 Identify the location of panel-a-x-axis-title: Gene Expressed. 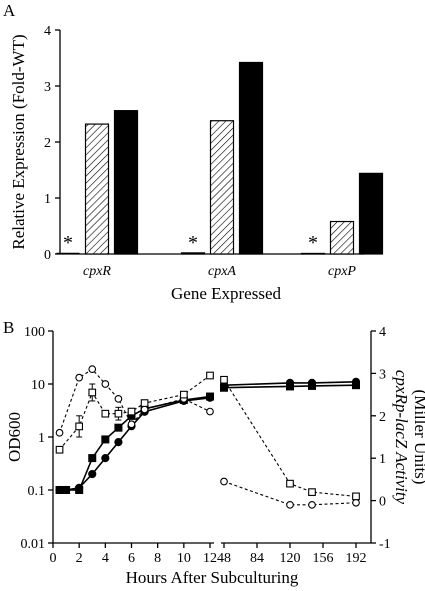
(226, 293).